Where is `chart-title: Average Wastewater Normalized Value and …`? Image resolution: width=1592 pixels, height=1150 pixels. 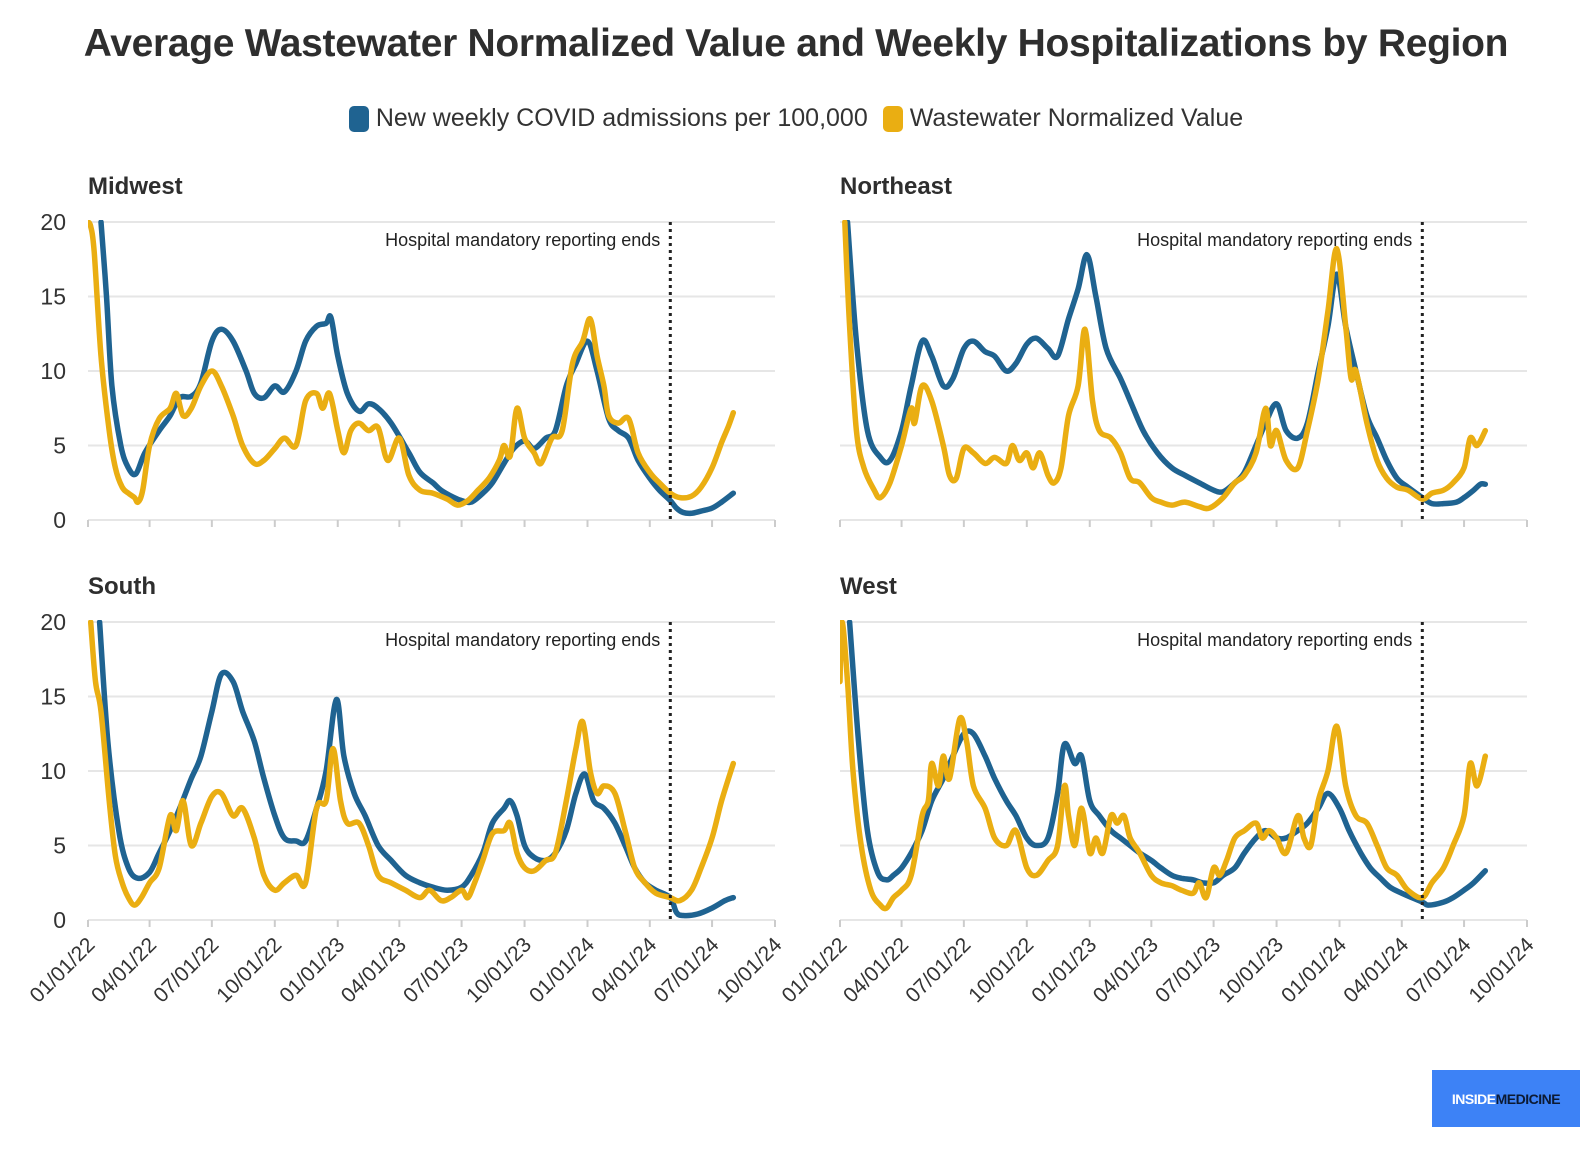
chart-title: Average Wastewater Normalized Value and … is located at coordinates (796, 43).